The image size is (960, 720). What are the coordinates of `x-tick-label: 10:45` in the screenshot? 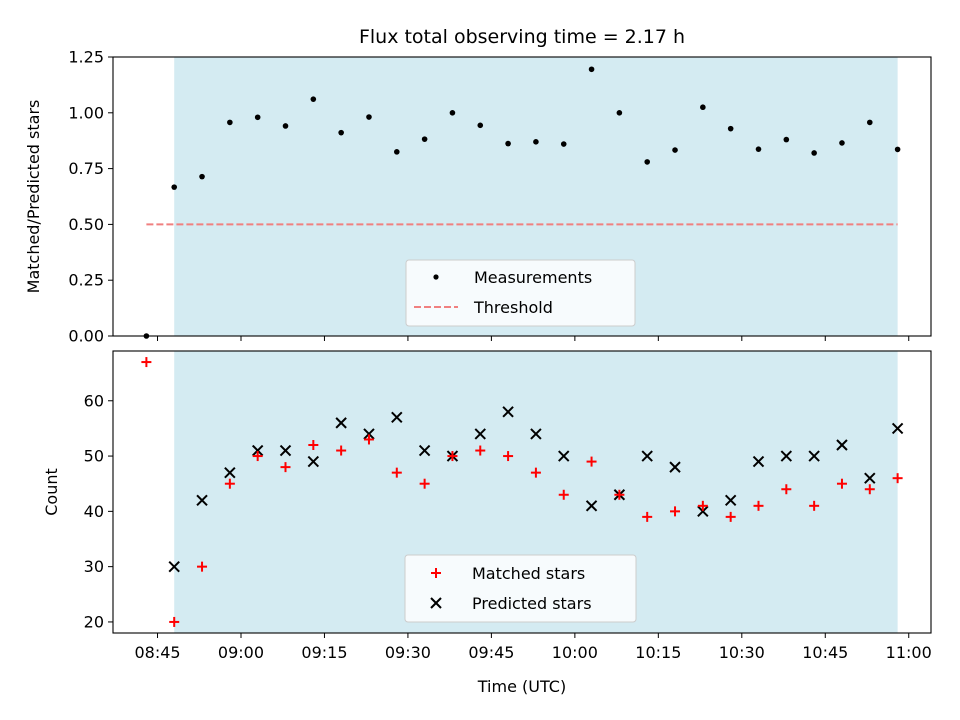 It's located at (825, 652).